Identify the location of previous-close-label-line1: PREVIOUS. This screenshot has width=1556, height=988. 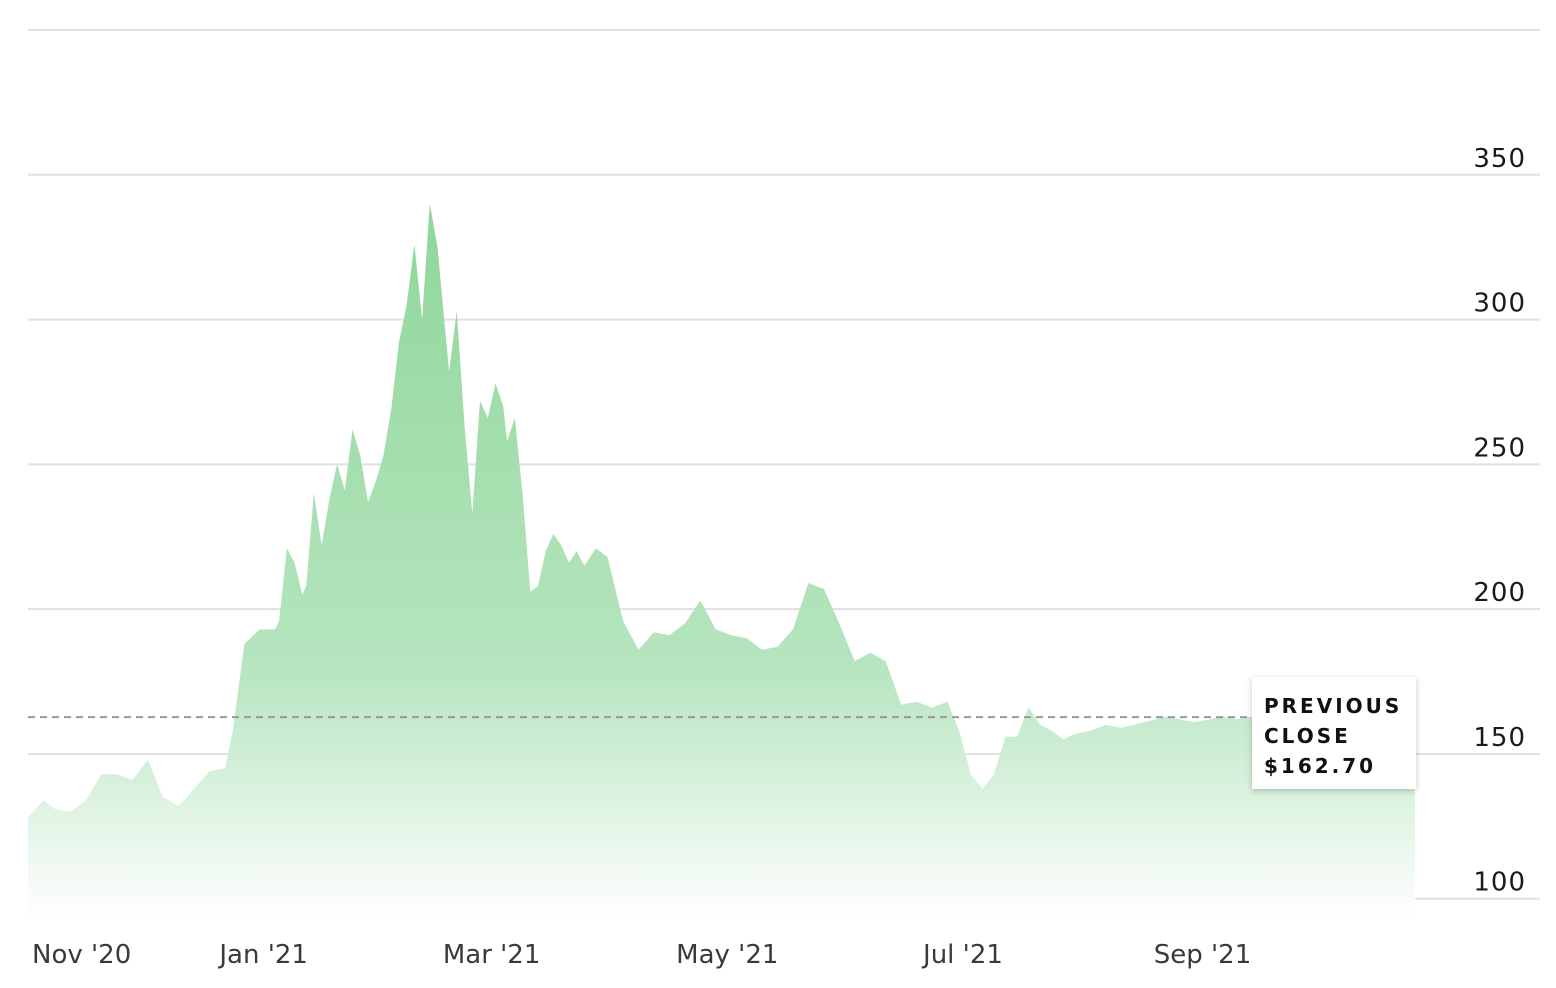
(1333, 706).